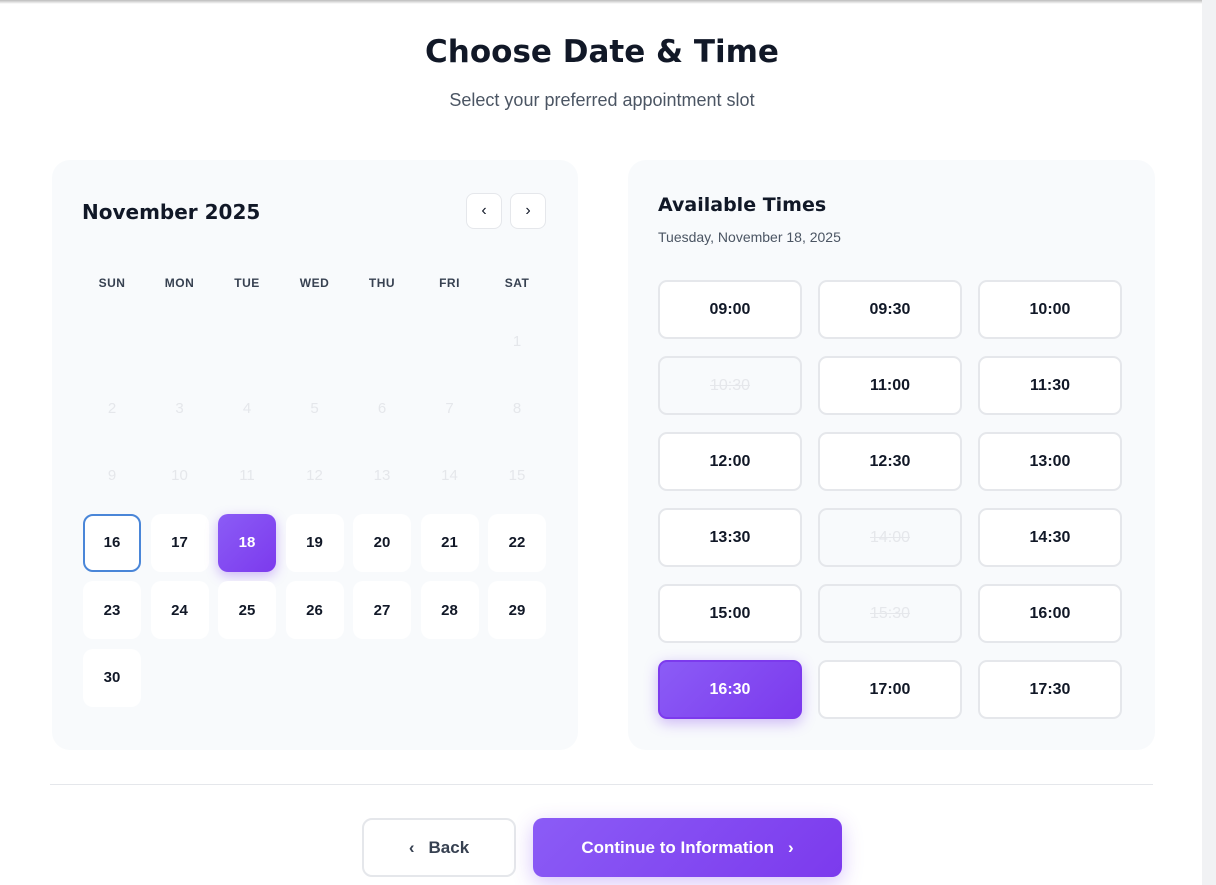 This screenshot has height=885, width=1216. Describe the element at coordinates (449, 542) in the screenshot. I see `calendar-day: 21` at that location.